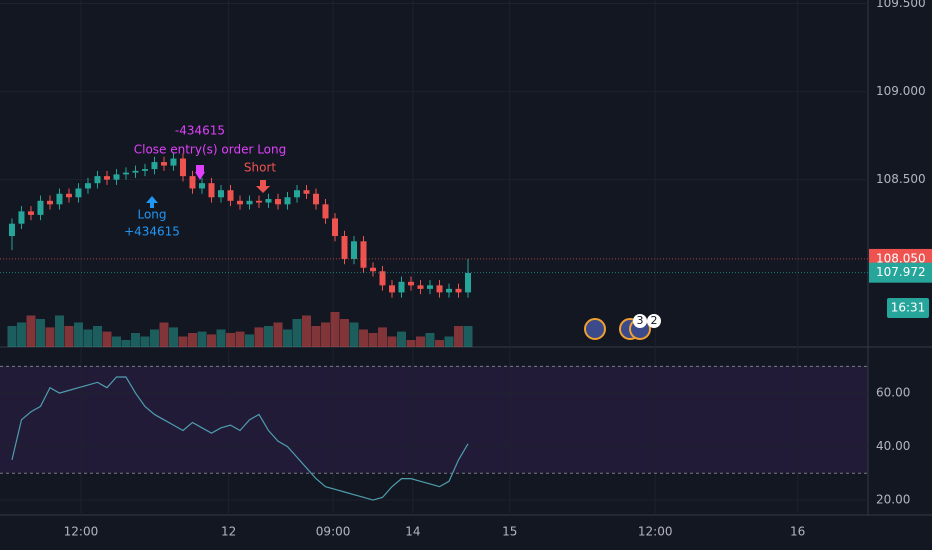  Describe the element at coordinates (797, 532) in the screenshot. I see `x-tick-label: 16` at that location.